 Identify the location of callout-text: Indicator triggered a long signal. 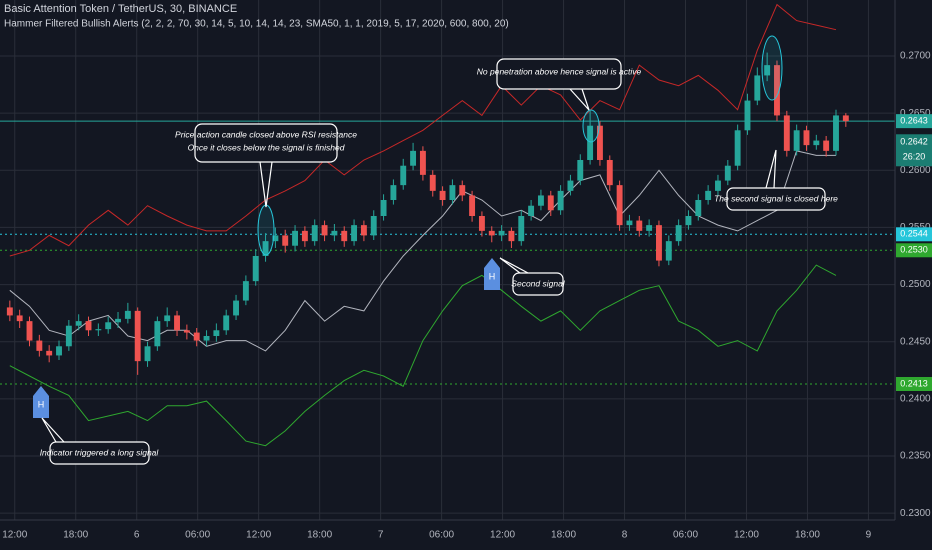
(100, 452).